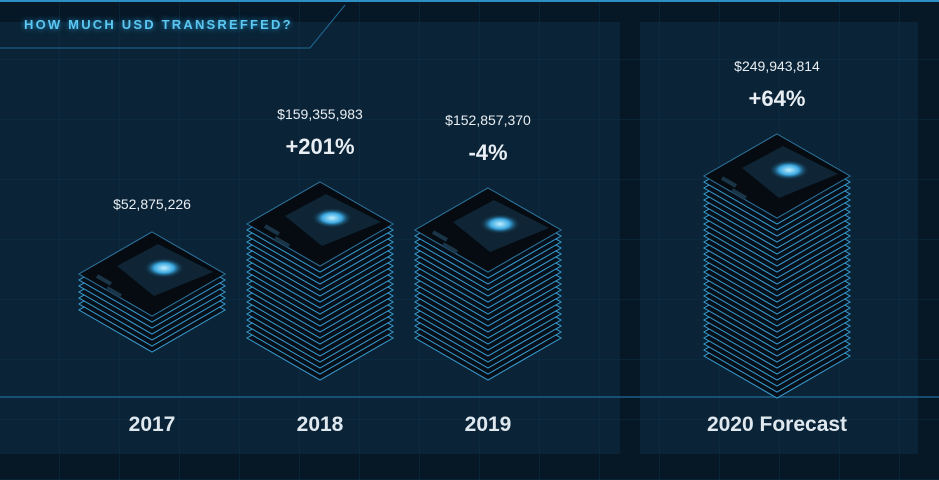 This screenshot has width=939, height=480. What do you see at coordinates (320, 424) in the screenshot?
I see `category-label: 2018` at bounding box center [320, 424].